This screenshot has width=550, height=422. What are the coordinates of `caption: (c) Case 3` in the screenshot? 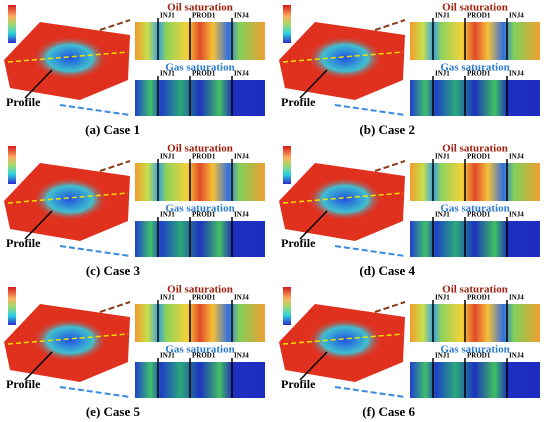 It's located at (113, 270).